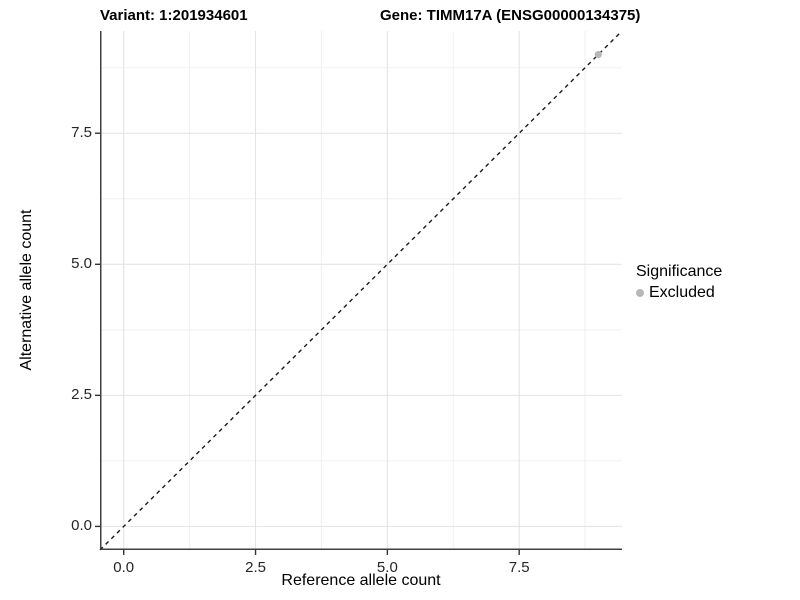 Image resolution: width=800 pixels, height=600 pixels. What do you see at coordinates (81, 526) in the screenshot?
I see `y-tick-label: 0.0` at bounding box center [81, 526].